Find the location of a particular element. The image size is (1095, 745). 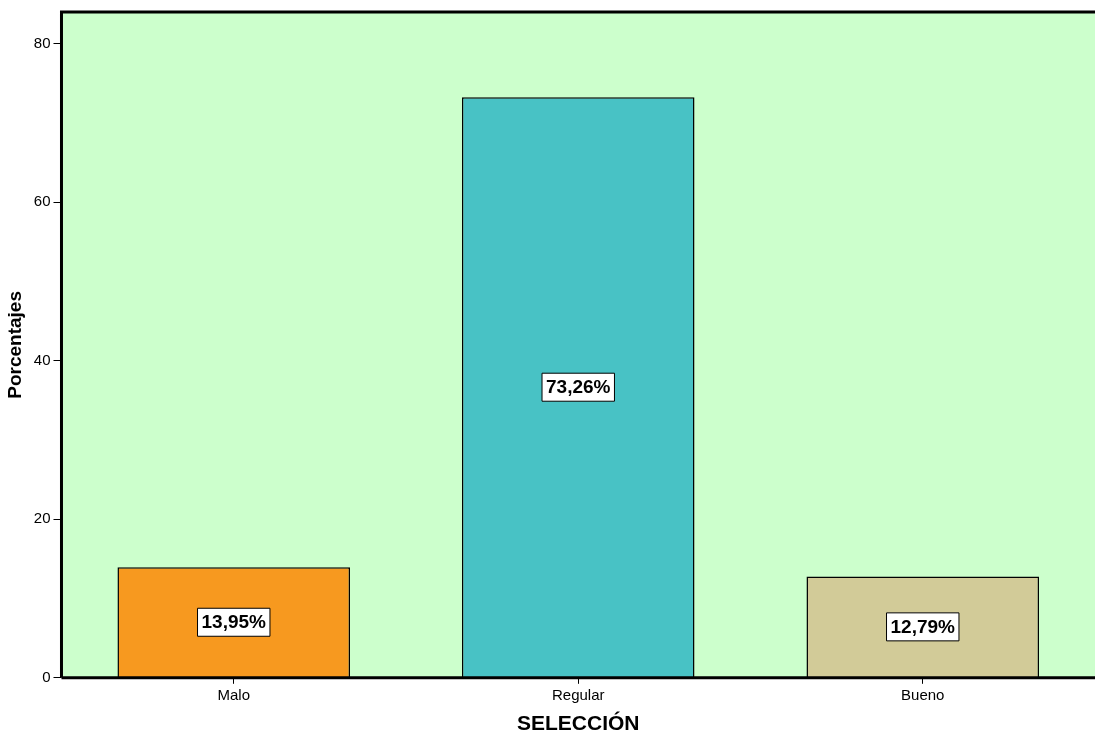

x-axis-title: SELECCIÓN is located at coordinates (578, 723).